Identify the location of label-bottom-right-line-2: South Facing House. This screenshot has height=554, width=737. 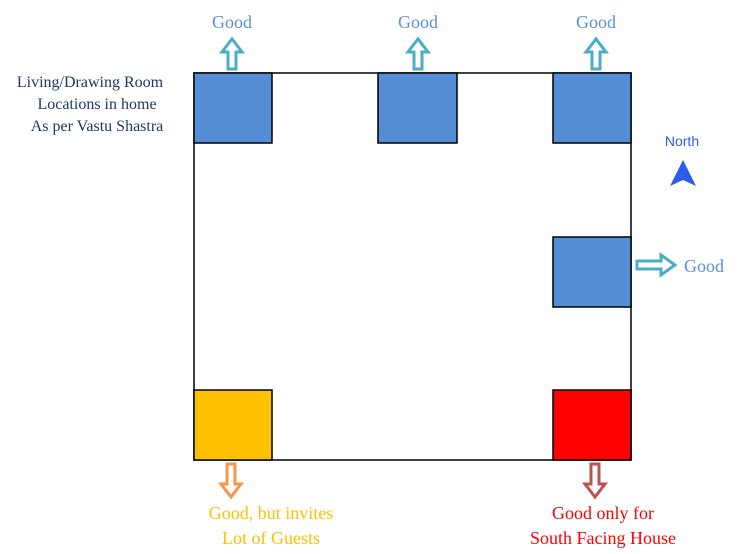
(603, 538).